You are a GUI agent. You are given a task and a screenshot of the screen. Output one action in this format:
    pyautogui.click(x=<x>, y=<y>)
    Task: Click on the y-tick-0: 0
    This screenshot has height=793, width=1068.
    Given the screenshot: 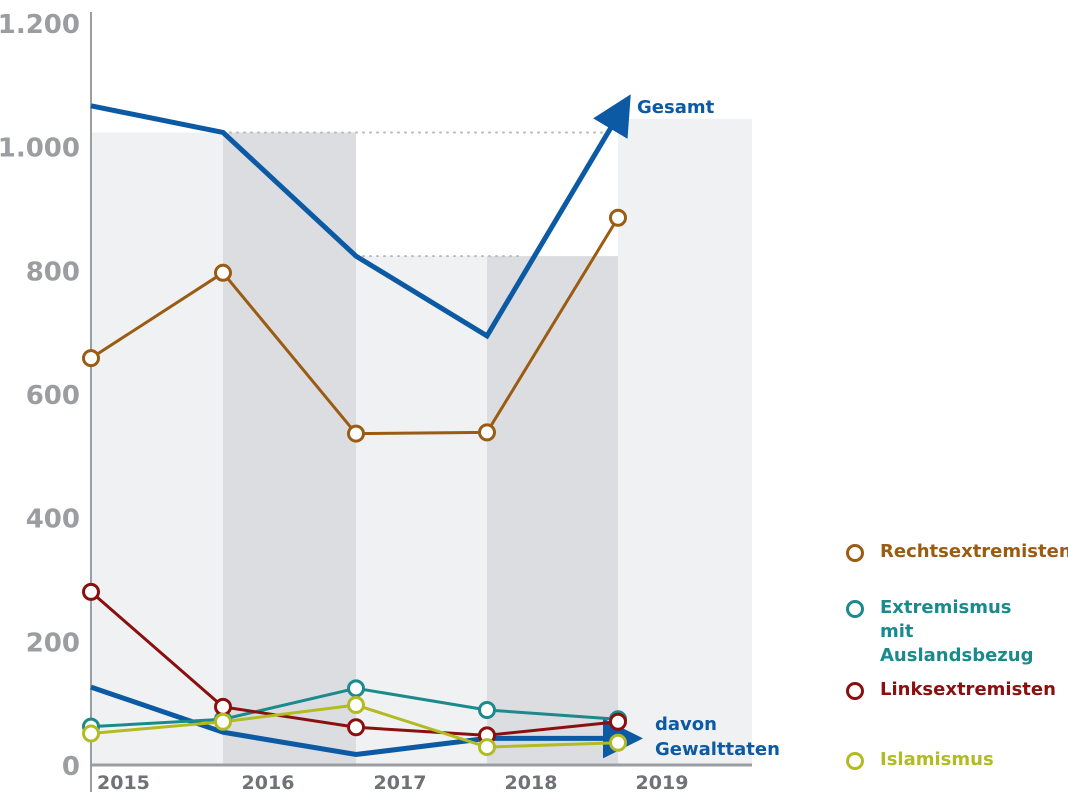 What is the action you would take?
    pyautogui.click(x=71, y=767)
    